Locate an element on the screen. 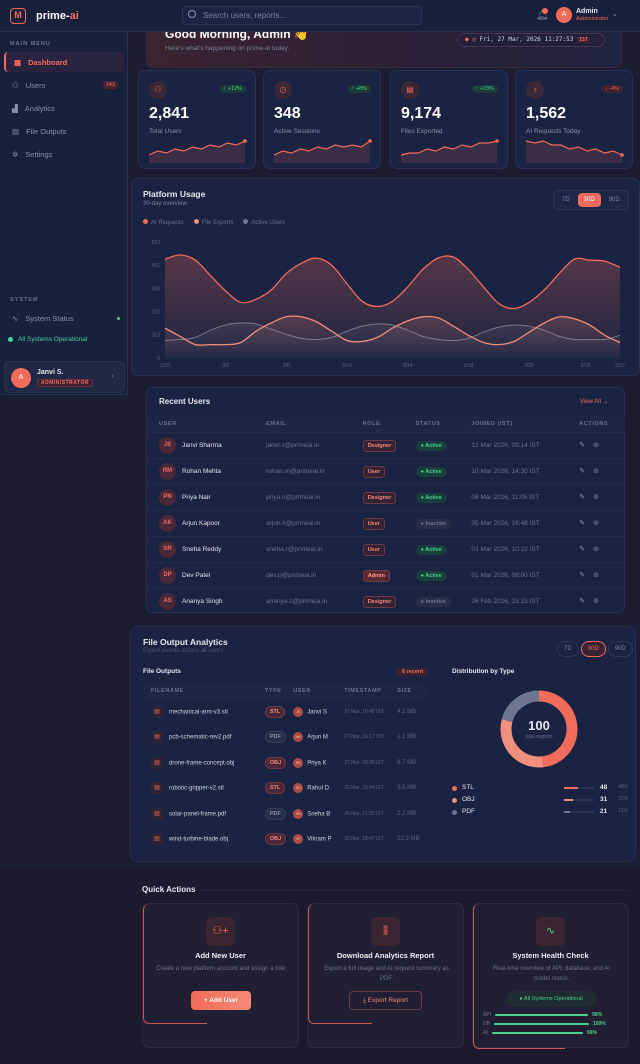  y-tick-label: 225 is located at coordinates (156, 313).